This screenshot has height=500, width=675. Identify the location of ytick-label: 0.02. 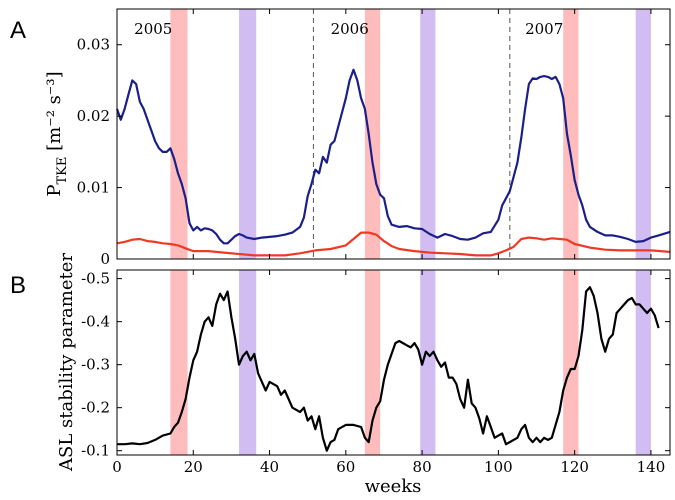
(93, 116).